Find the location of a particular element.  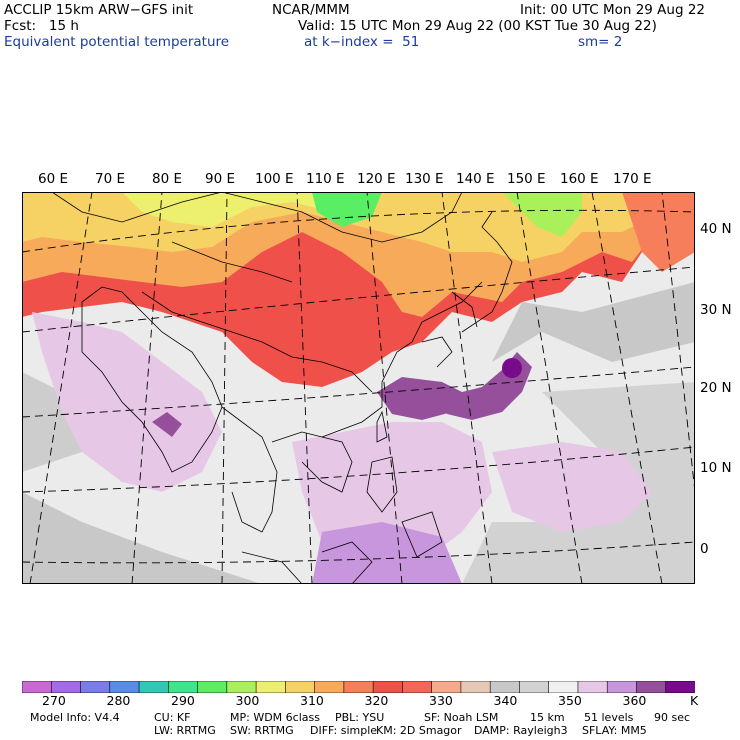

level-info: at k−index = 51 is located at coordinates (362, 42).